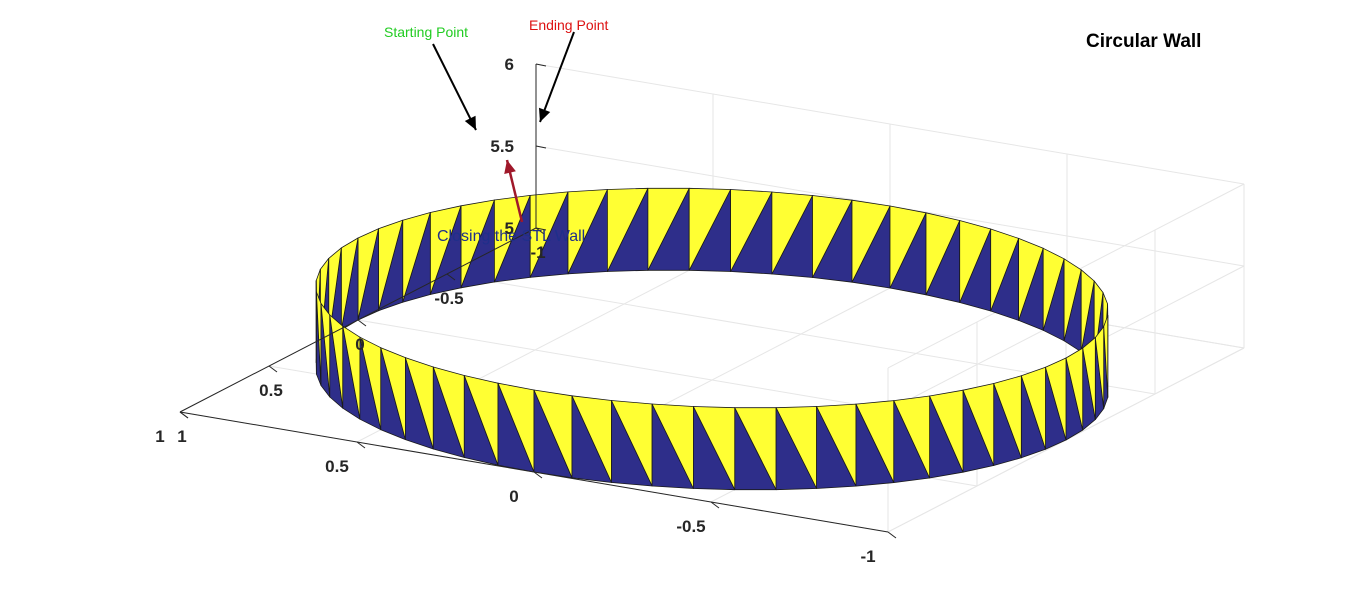  Describe the element at coordinates (448, 298) in the screenshot. I see `y-tick-label: -0.5` at that location.